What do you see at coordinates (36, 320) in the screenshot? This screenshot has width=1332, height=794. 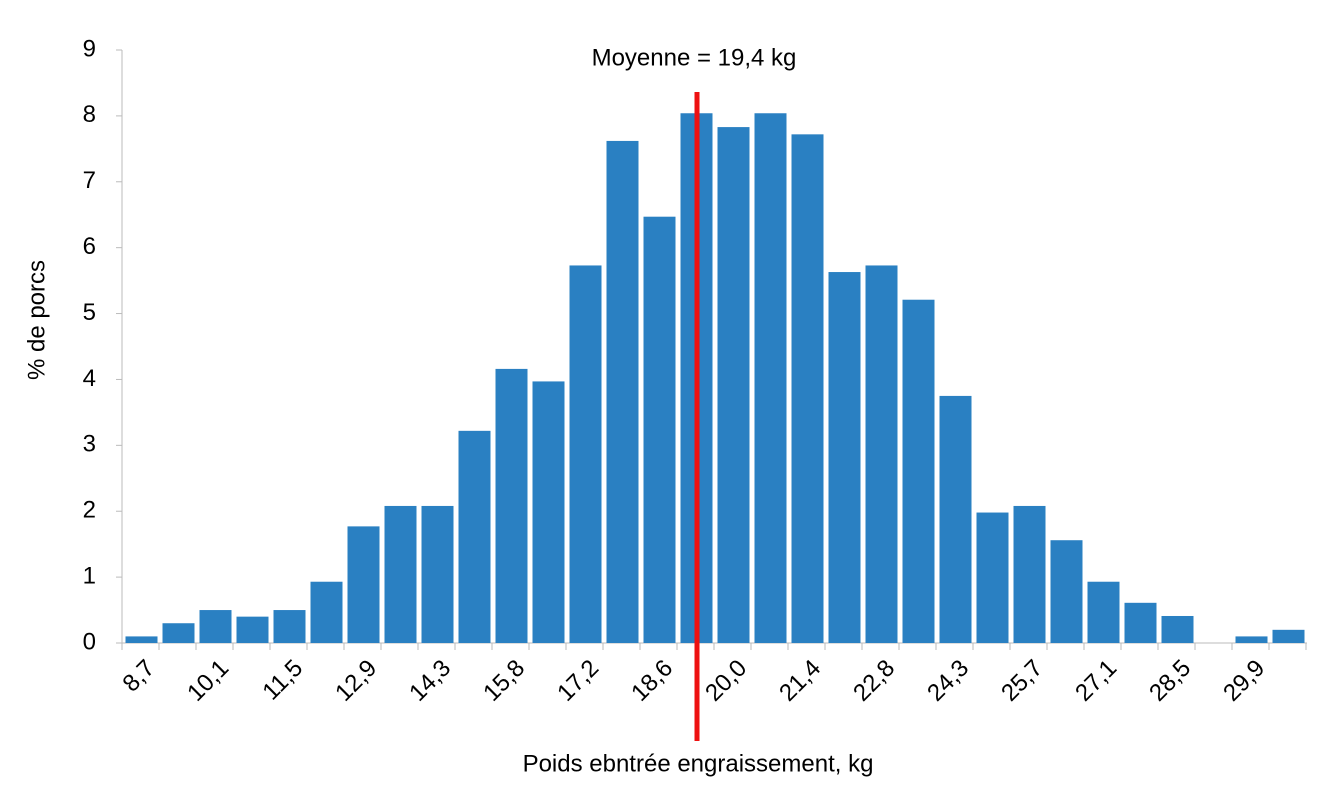 I see `y-axis-title: % de porcs` at bounding box center [36, 320].